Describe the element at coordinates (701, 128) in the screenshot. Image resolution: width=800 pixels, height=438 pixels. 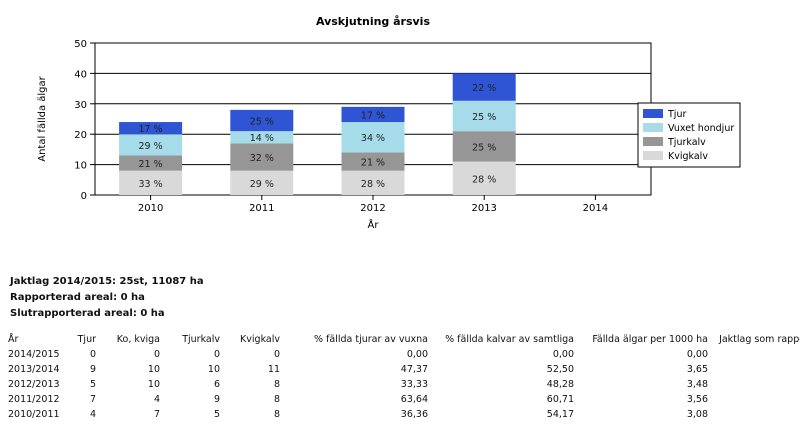
I see `legend-label: Vuxet hondjur` at that location.